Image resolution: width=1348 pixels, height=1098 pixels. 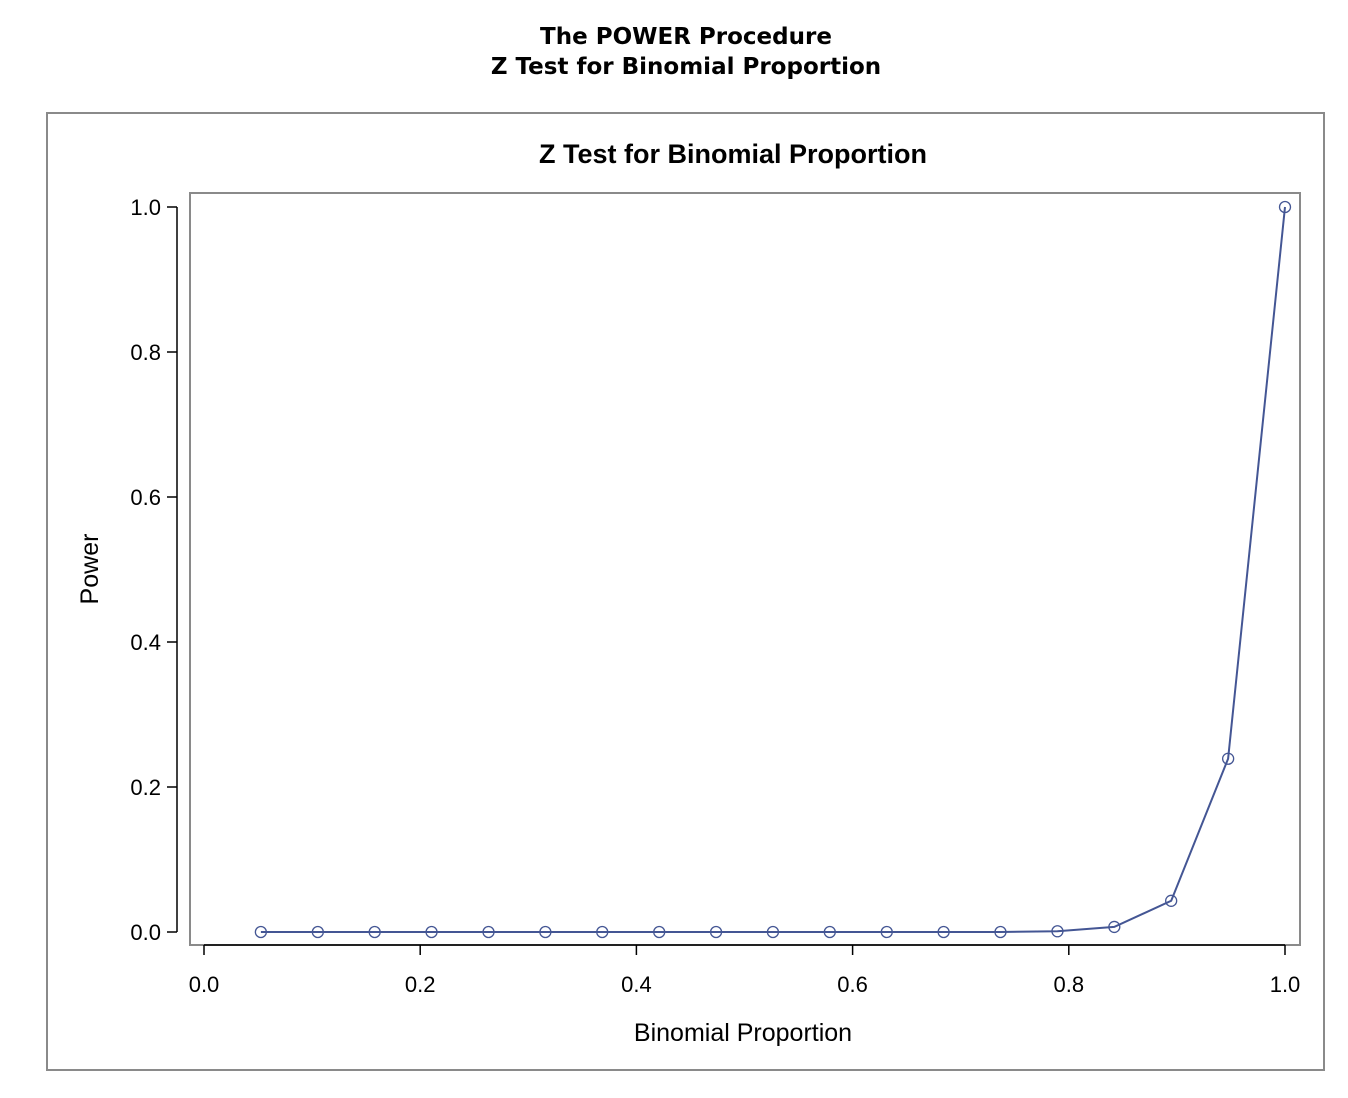 What do you see at coordinates (204, 984) in the screenshot?
I see `x-tick-label: 0.0` at bounding box center [204, 984].